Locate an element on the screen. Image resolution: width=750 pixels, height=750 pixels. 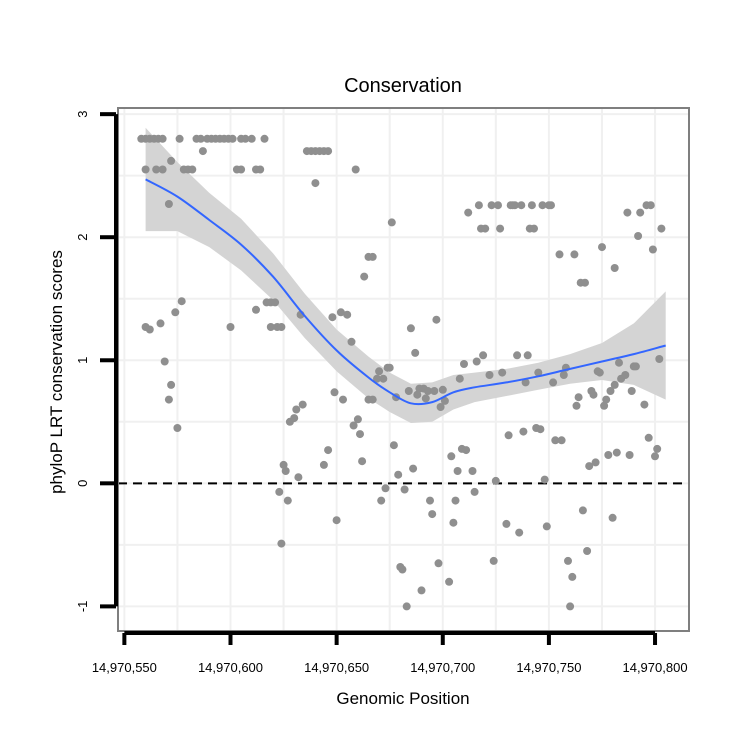
x-tick-label: 14,970,800 is located at coordinates (654, 667).